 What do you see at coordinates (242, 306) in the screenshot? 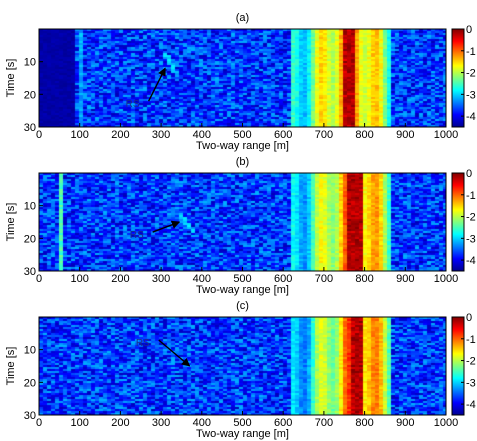
I see `panel-title: (c)` at bounding box center [242, 306].